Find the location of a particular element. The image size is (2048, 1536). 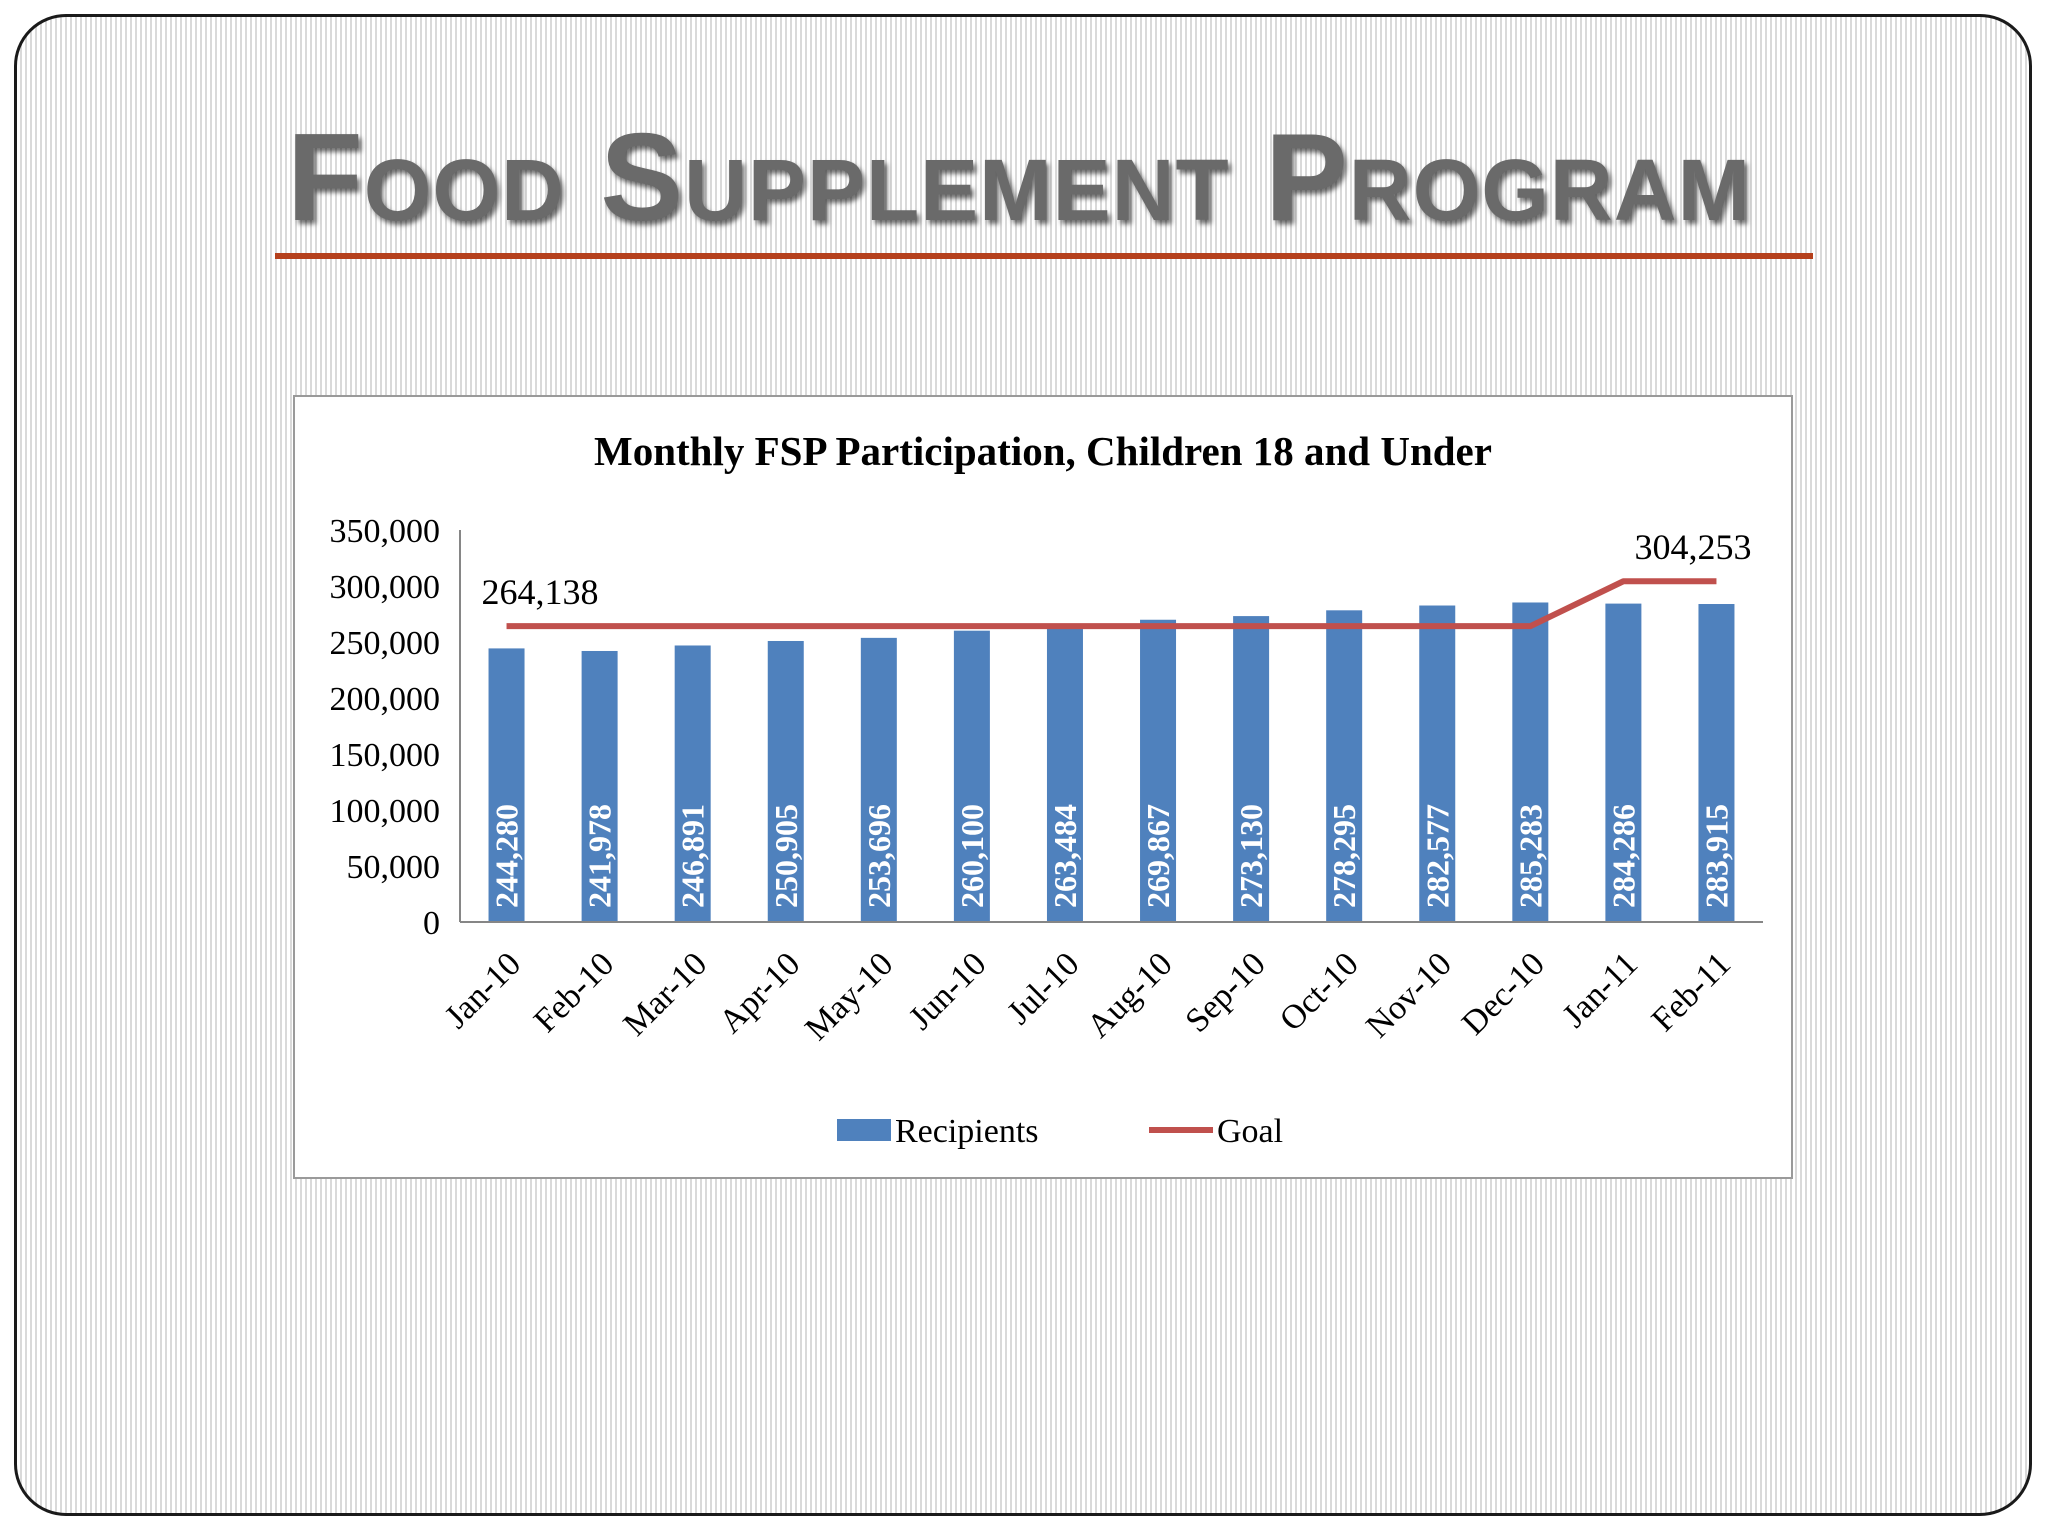

x-tick-label: Mar-10 is located at coordinates (666, 994).